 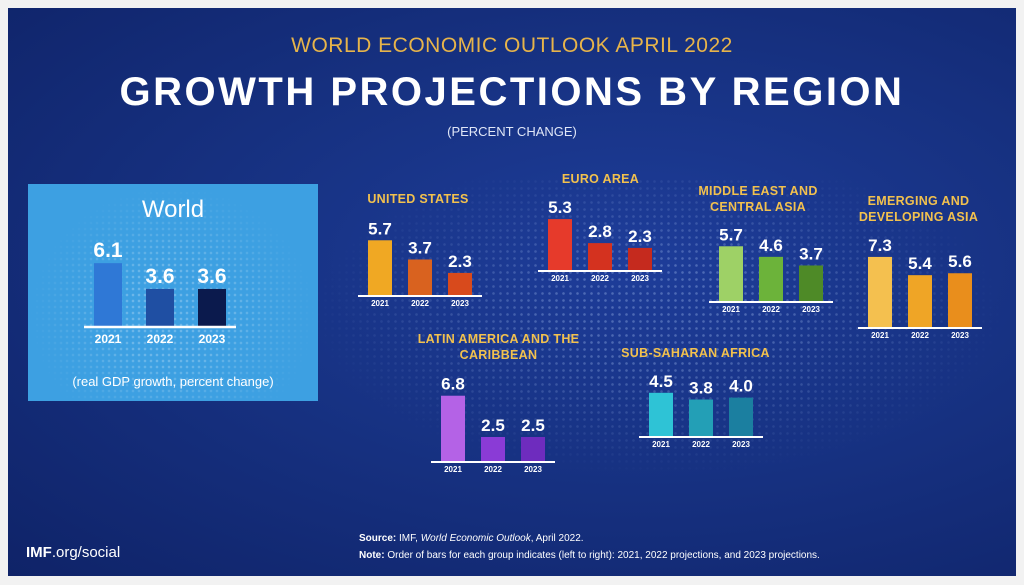 I want to click on year-label-middle-east-and-central-asia-2021: 2021, so click(x=731, y=309).